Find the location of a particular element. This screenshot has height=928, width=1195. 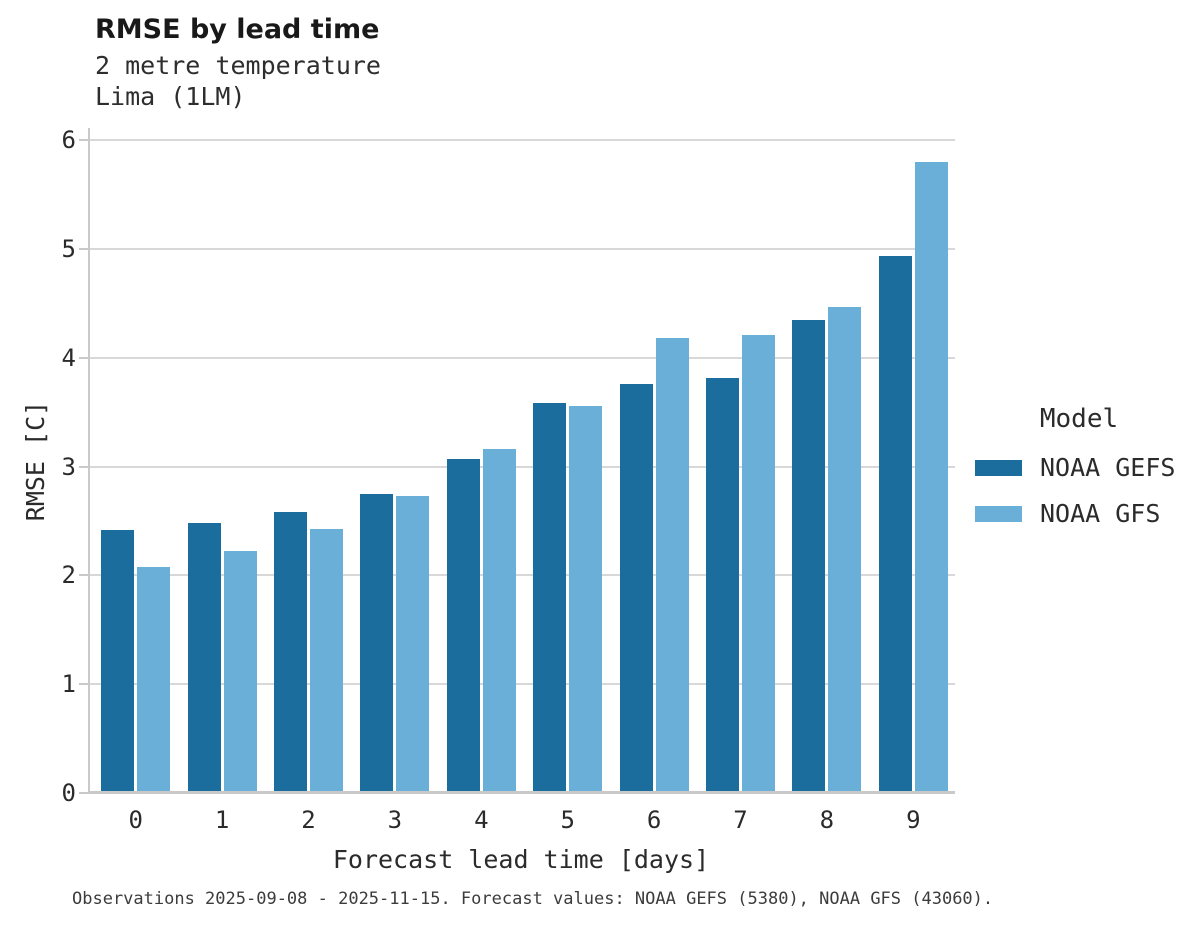

y-tick-label-5: 5 is located at coordinates (68, 248).